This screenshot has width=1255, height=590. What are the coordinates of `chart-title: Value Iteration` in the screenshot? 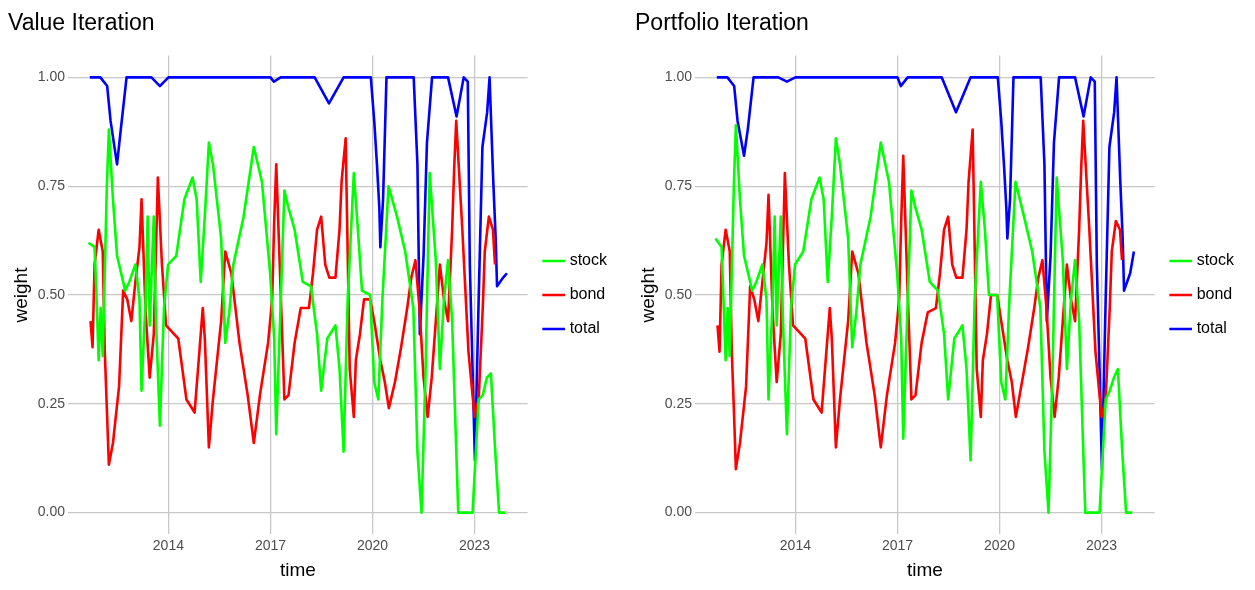 It's located at (81, 22).